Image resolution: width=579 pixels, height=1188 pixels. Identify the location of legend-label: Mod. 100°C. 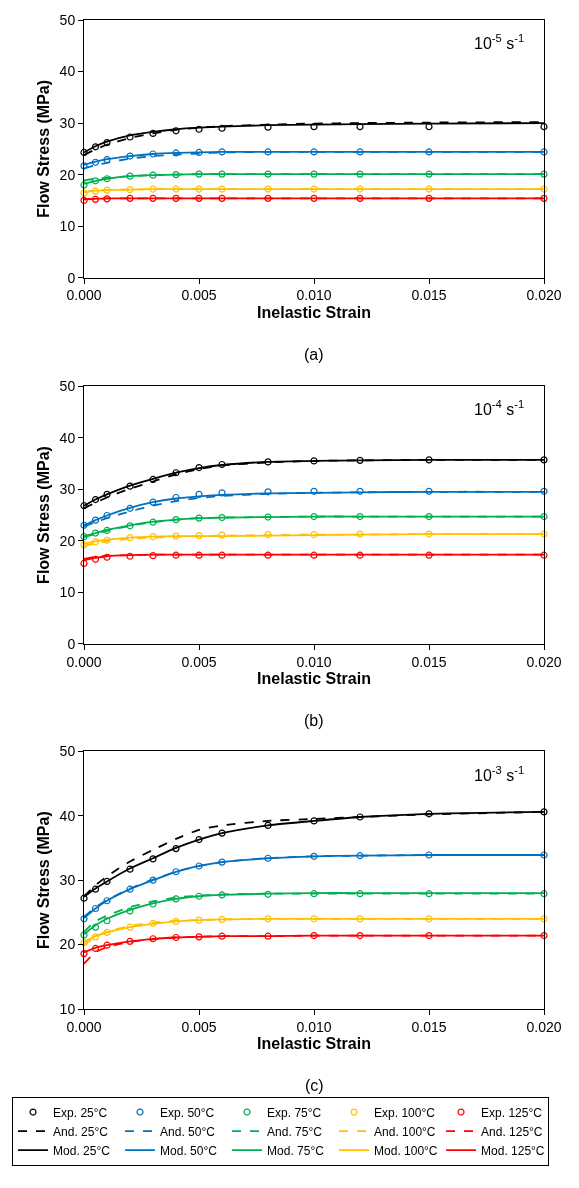
(406, 1150).